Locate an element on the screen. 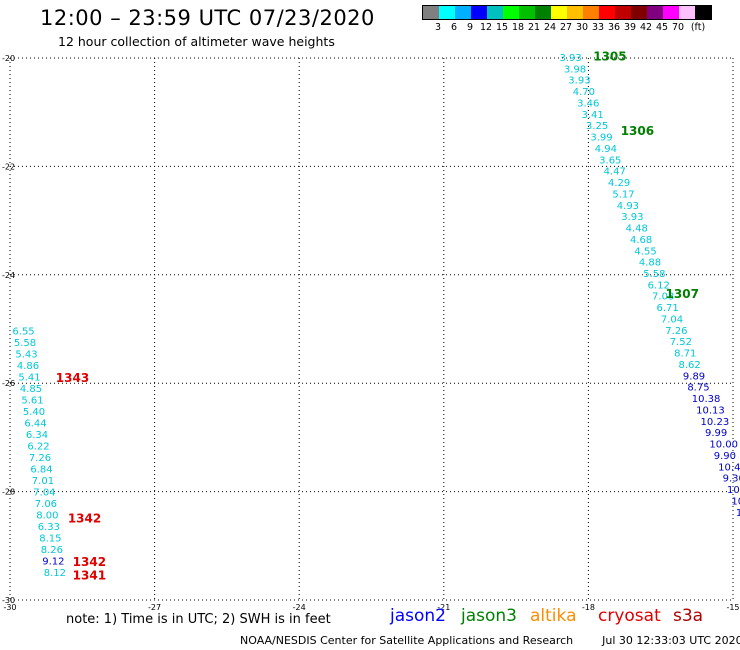 Image resolution: width=740 pixels, height=650 pixels. swh-value-label: 5.41 is located at coordinates (29, 378).